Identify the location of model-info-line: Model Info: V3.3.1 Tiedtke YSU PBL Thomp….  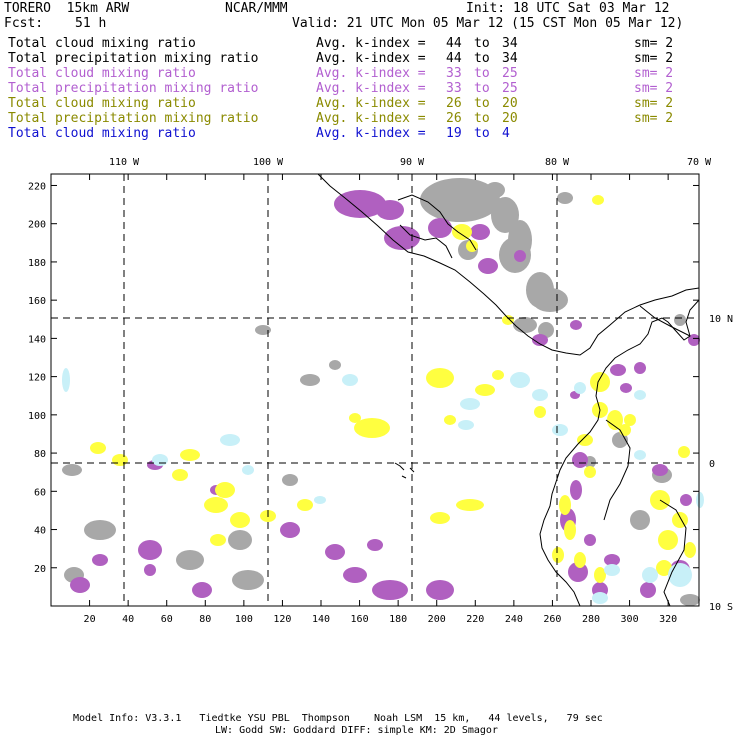
(338, 718).